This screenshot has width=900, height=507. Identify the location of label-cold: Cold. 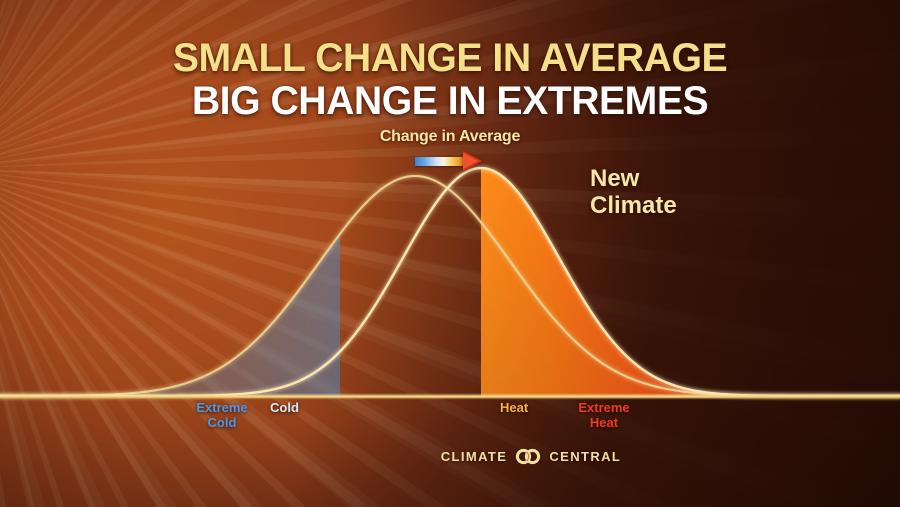
(300, 408).